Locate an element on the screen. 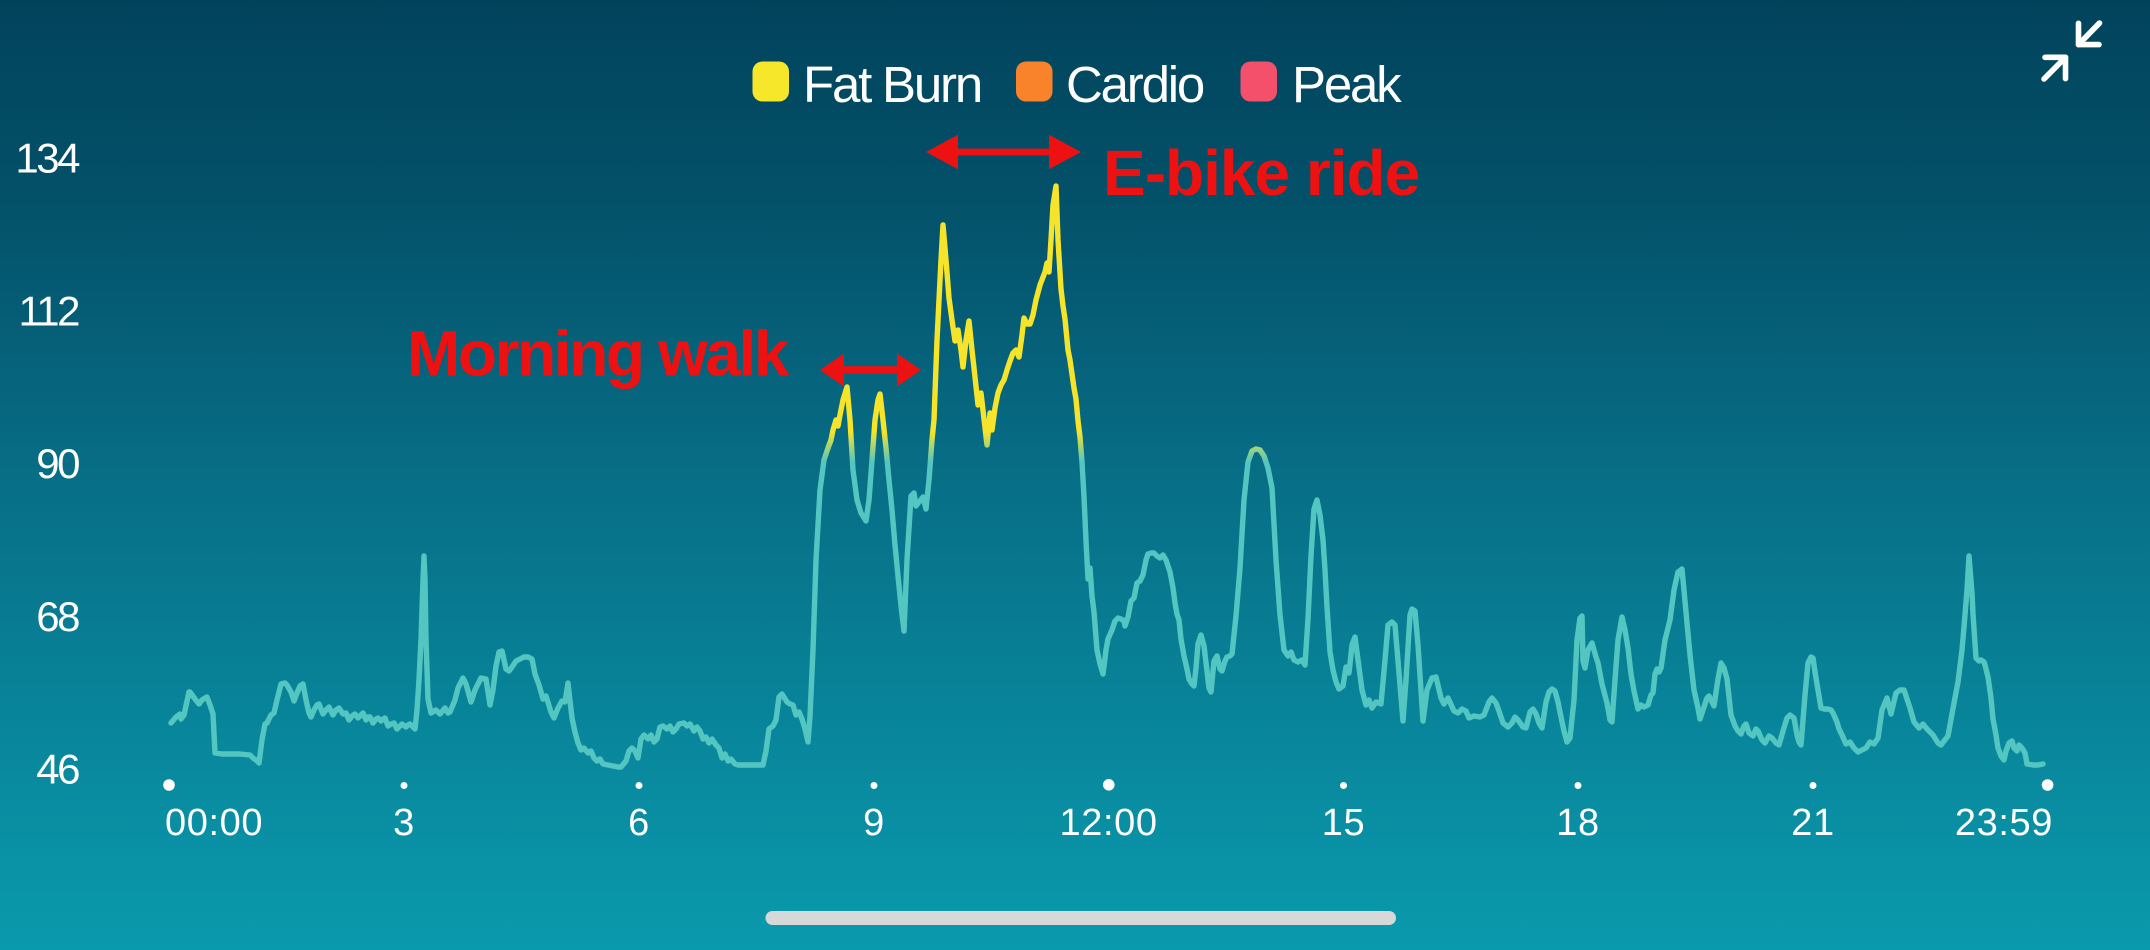  svg-text: 12:00 is located at coordinates (1109, 823).